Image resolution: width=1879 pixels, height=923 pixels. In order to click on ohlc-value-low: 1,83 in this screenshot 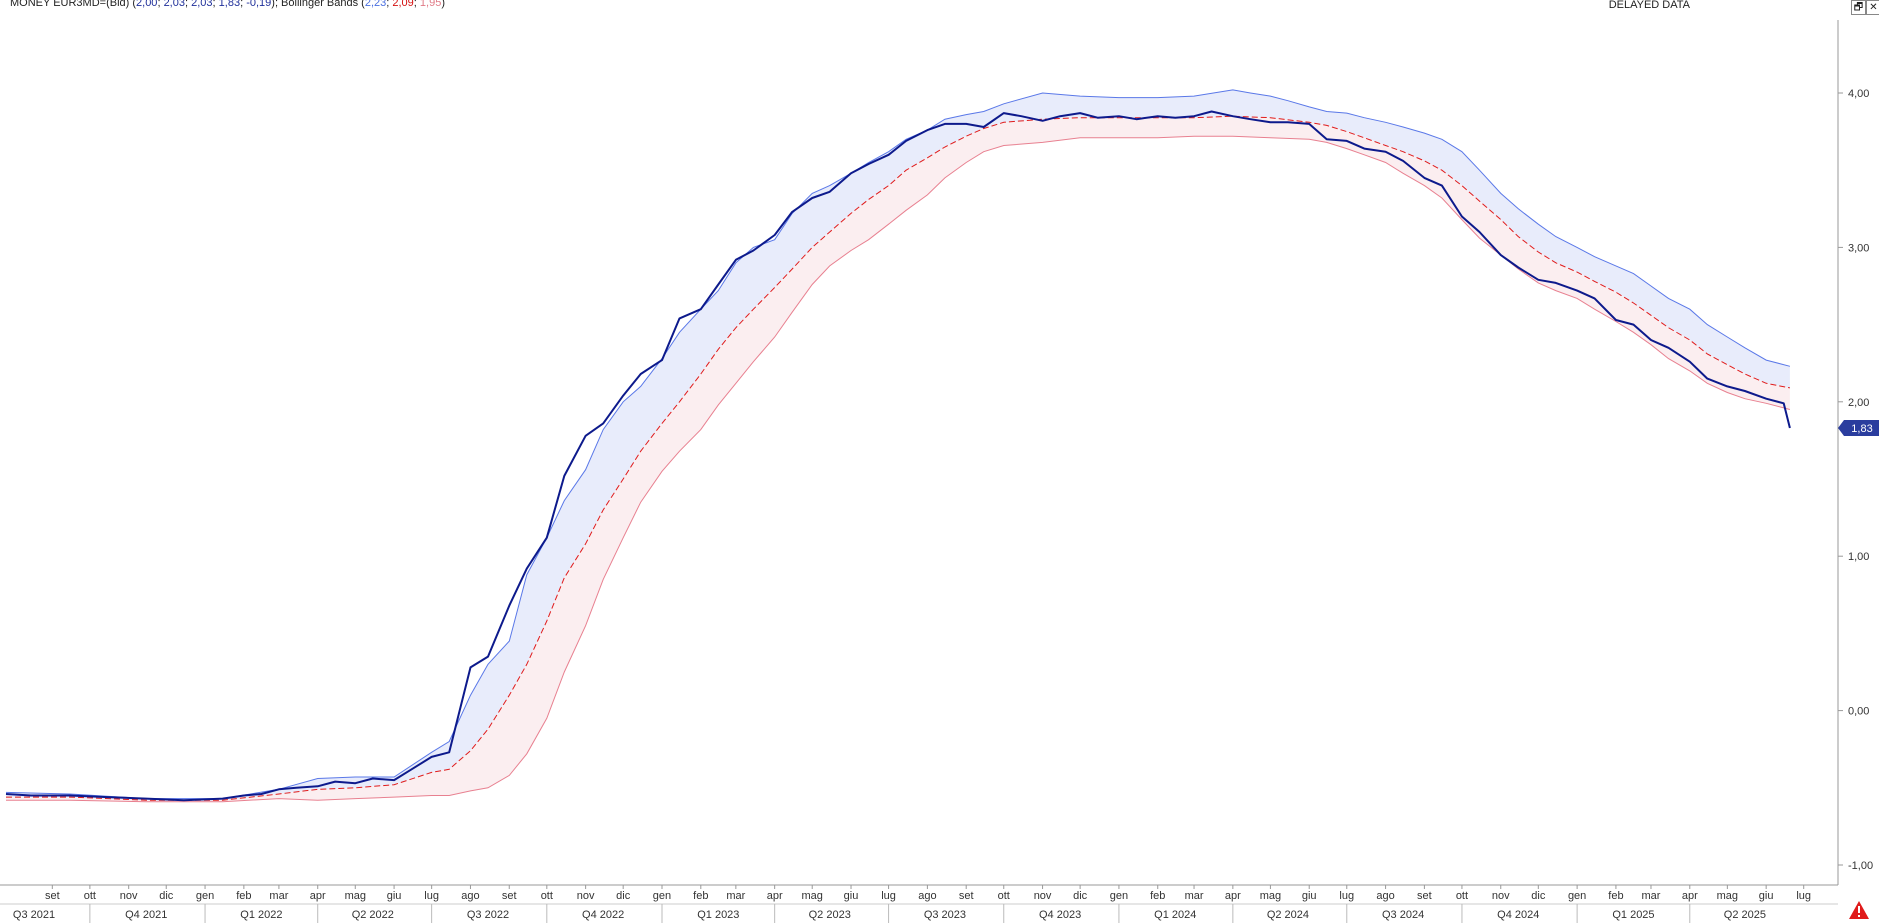, I will do `click(229, 4)`.